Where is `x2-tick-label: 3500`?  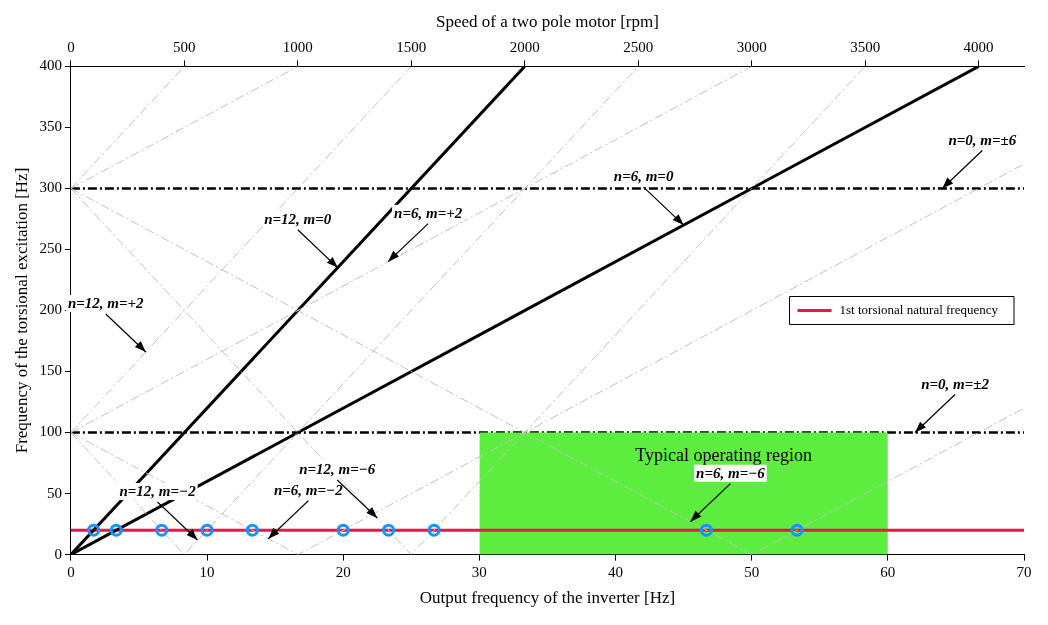
x2-tick-label: 3500 is located at coordinates (865, 47).